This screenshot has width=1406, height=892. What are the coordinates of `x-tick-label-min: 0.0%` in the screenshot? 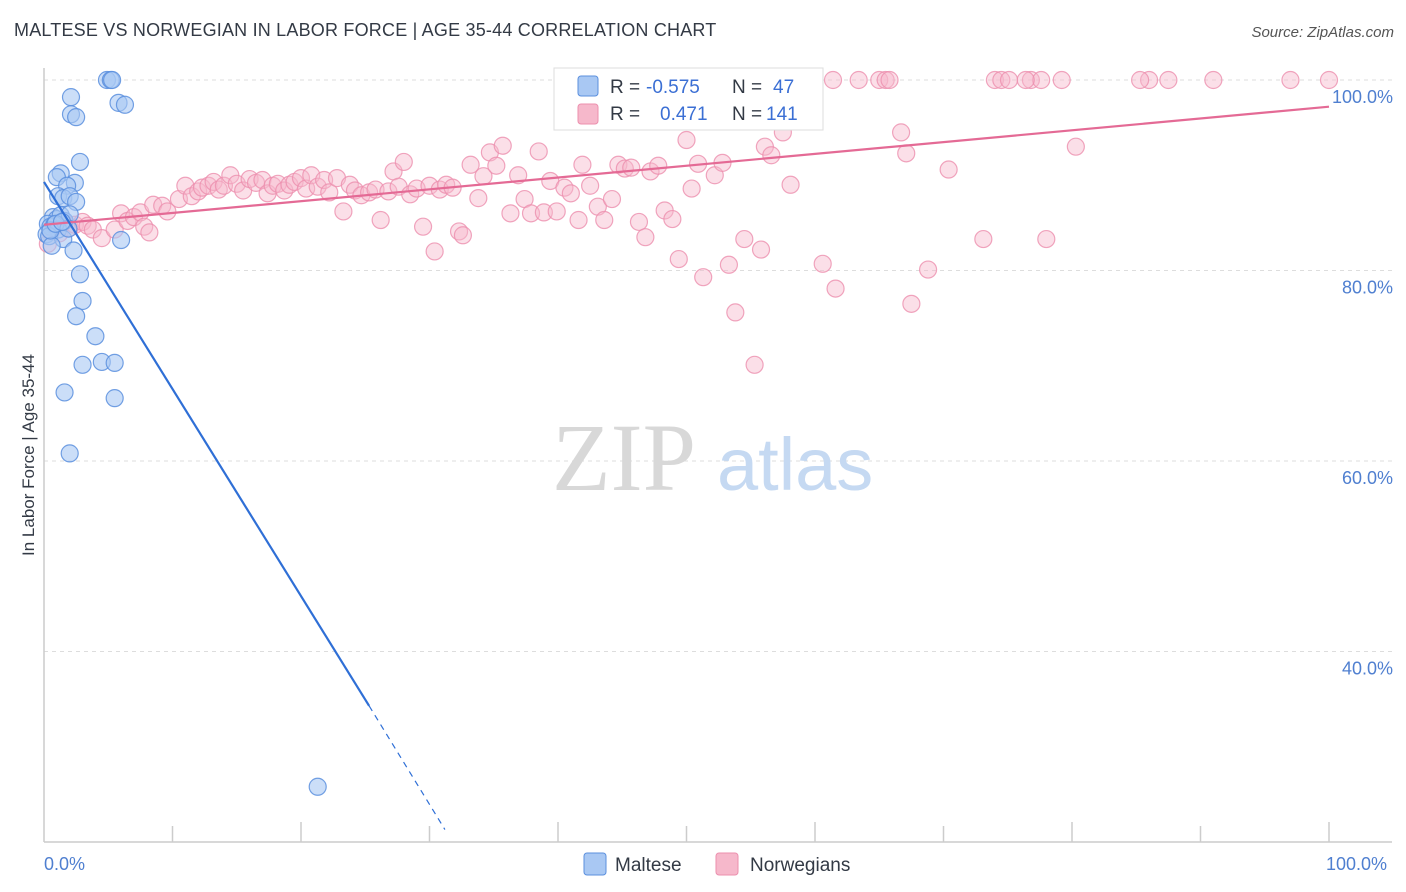 It's located at (64, 864).